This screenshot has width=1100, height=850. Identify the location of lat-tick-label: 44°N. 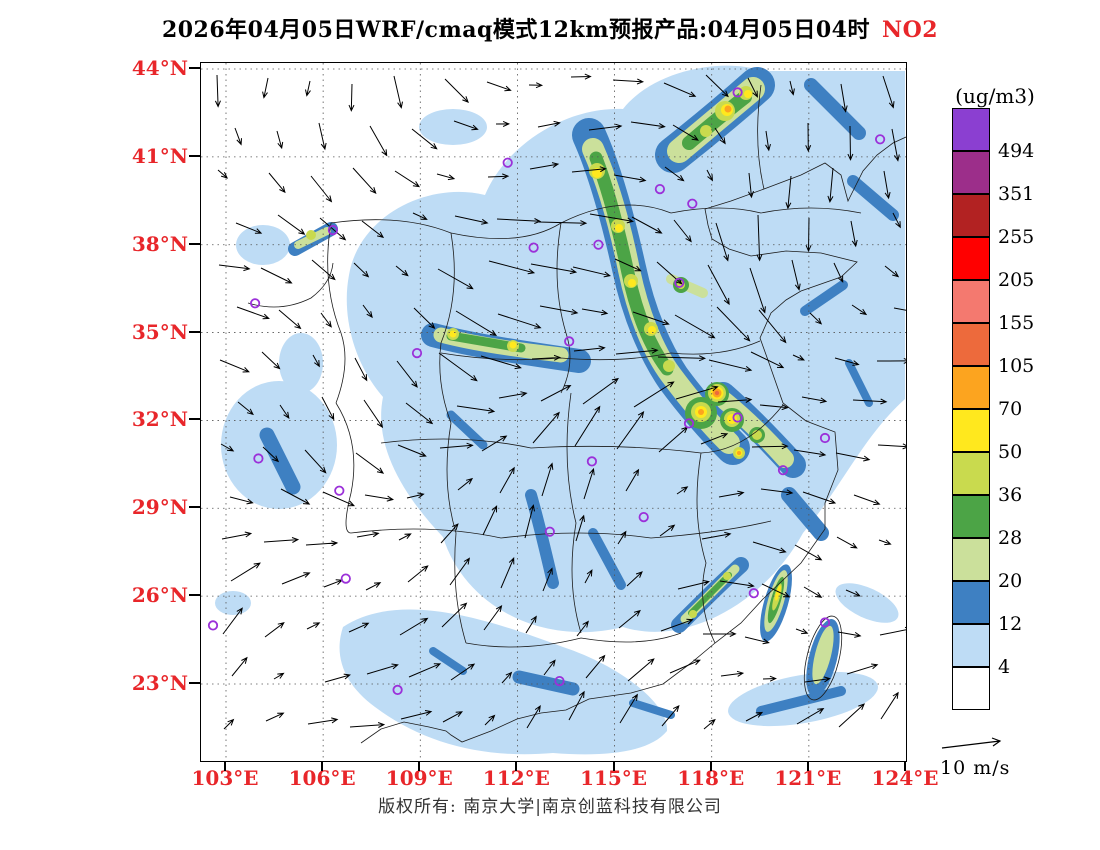
(159, 68).